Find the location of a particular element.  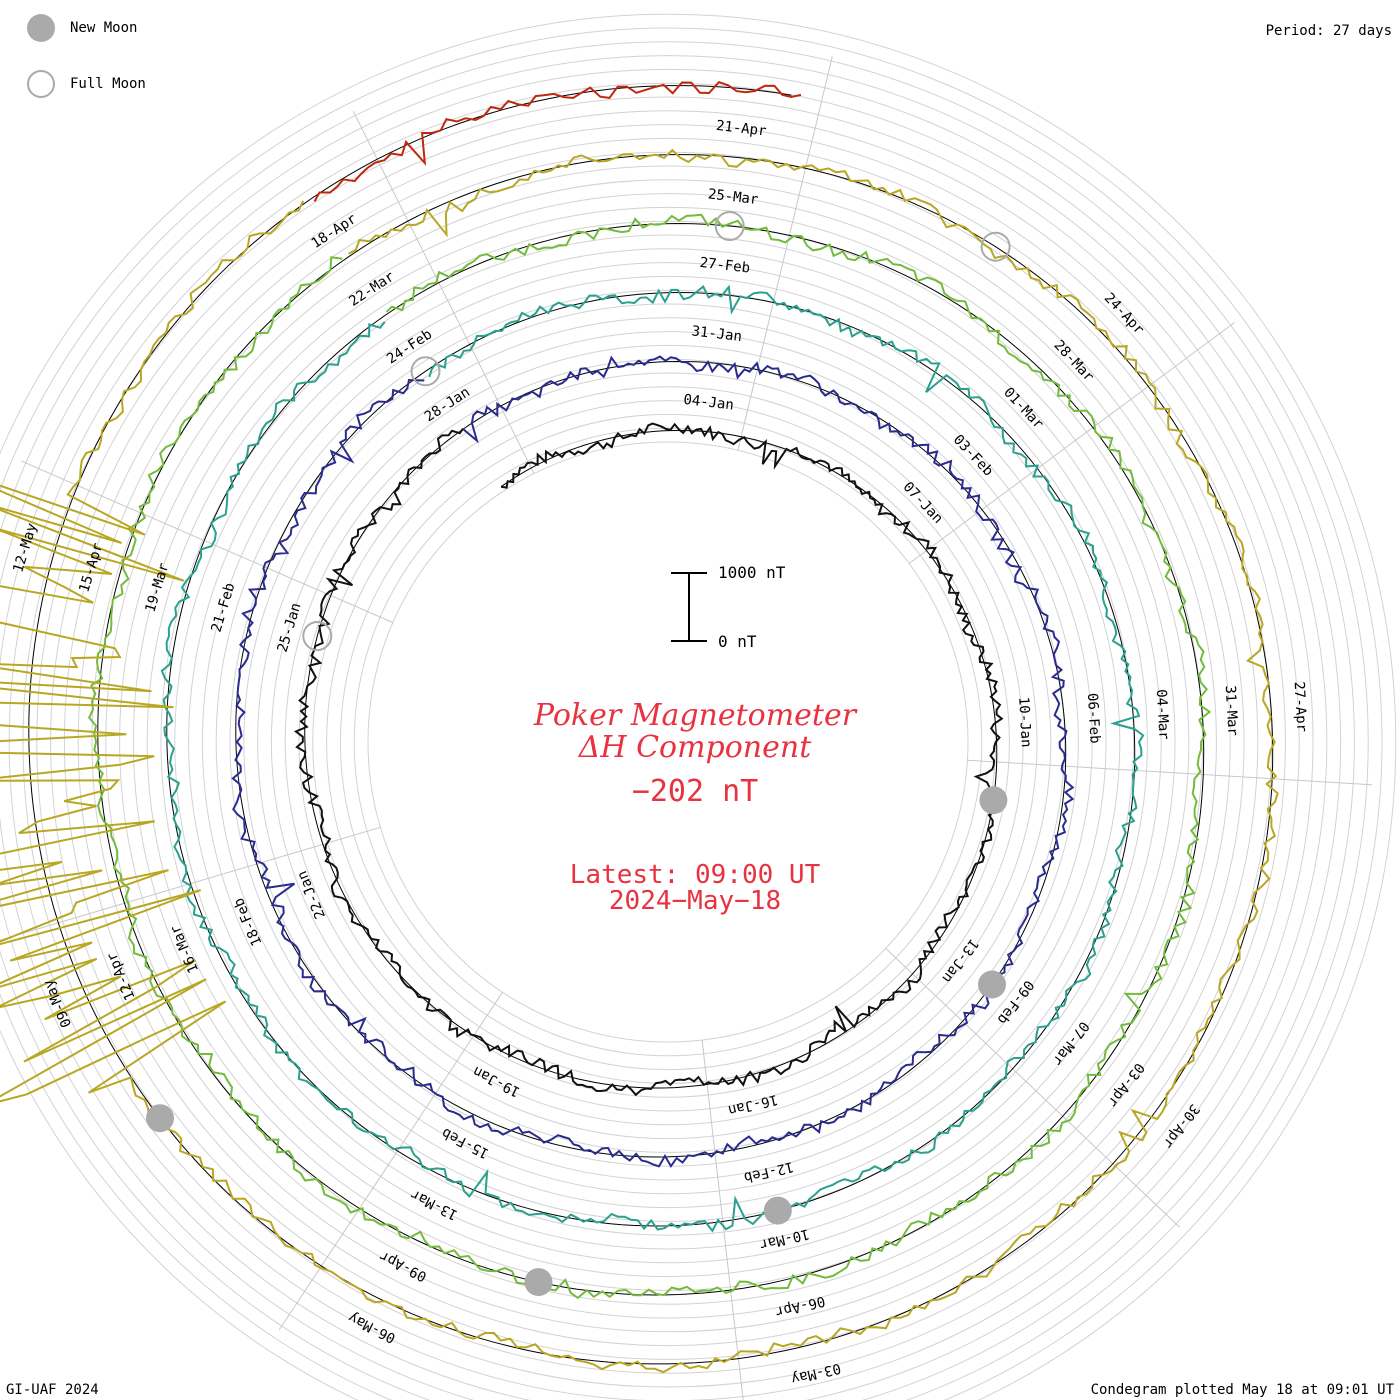

date-label: 28-Mar is located at coordinates (1073, 361).